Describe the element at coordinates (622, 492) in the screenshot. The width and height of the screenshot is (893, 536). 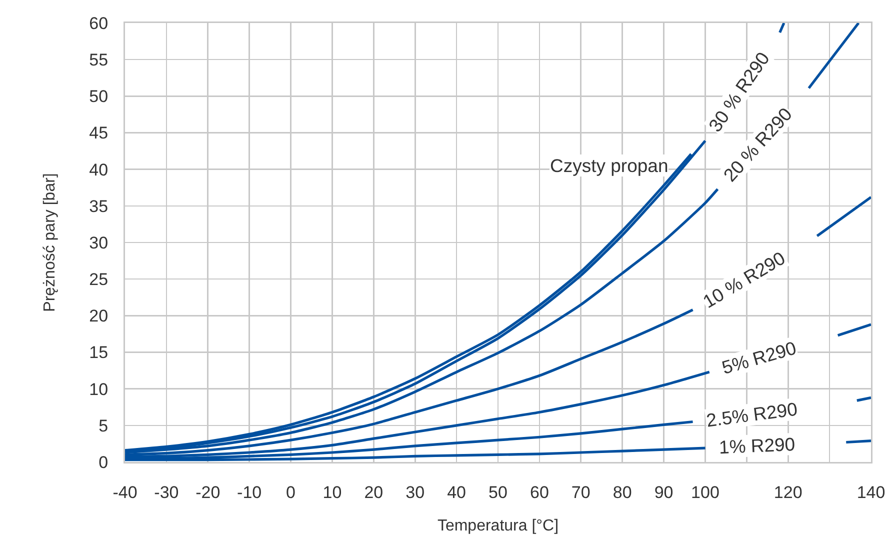
I see `x-tick-label: 80` at that location.